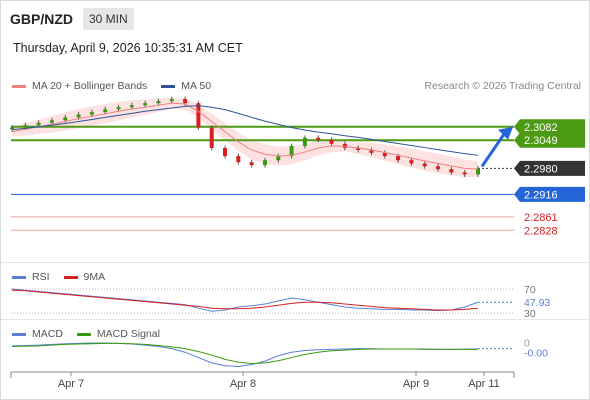 The width and height of the screenshot is (590, 400). I want to click on macd-signal-line, so click(244, 353).